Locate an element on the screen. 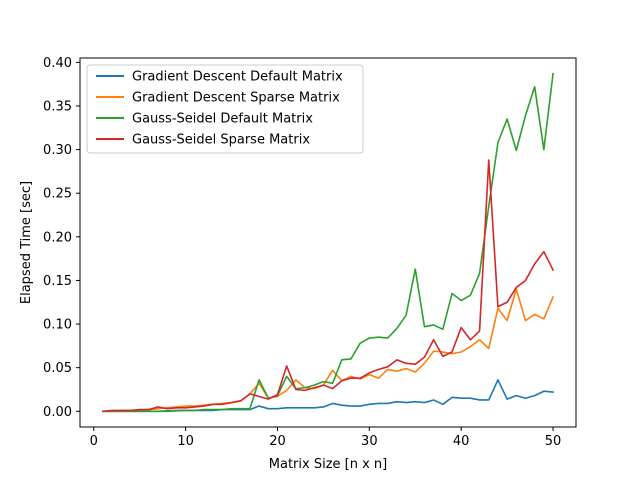  y-tick-label: 0.35 is located at coordinates (57, 106).